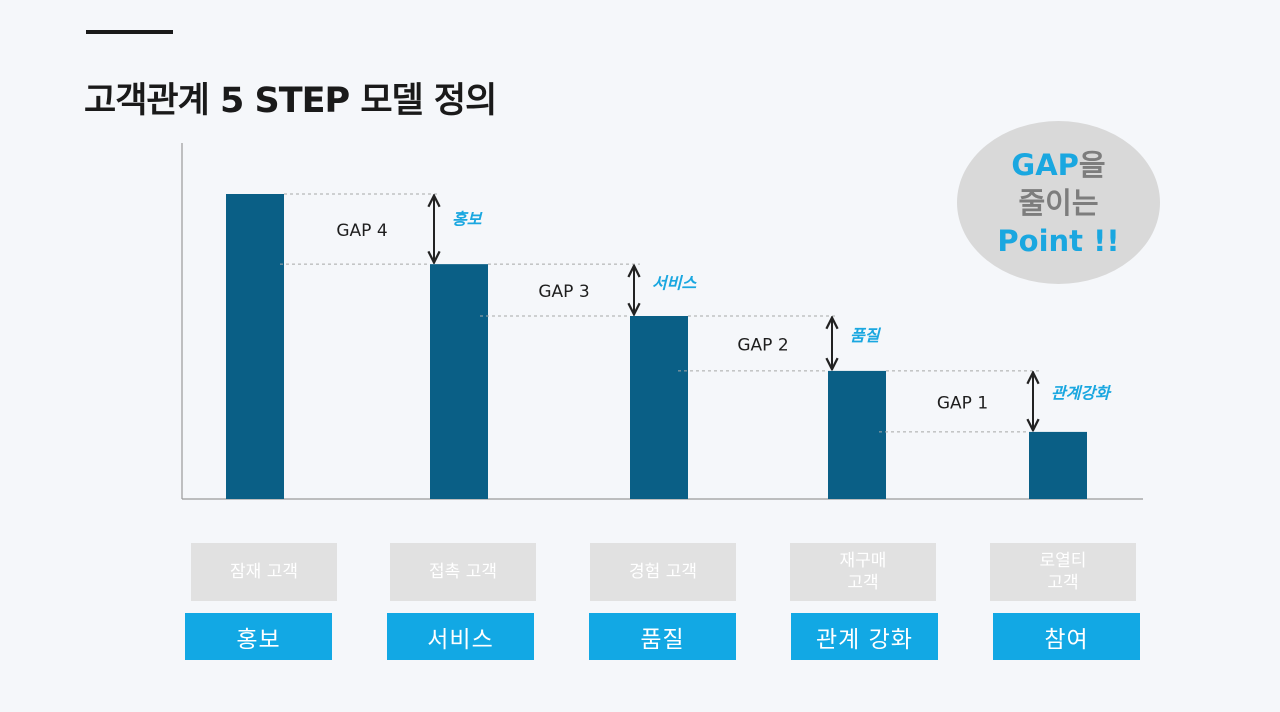  I want to click on gap-label-2: GAP 3, so click(563, 292).